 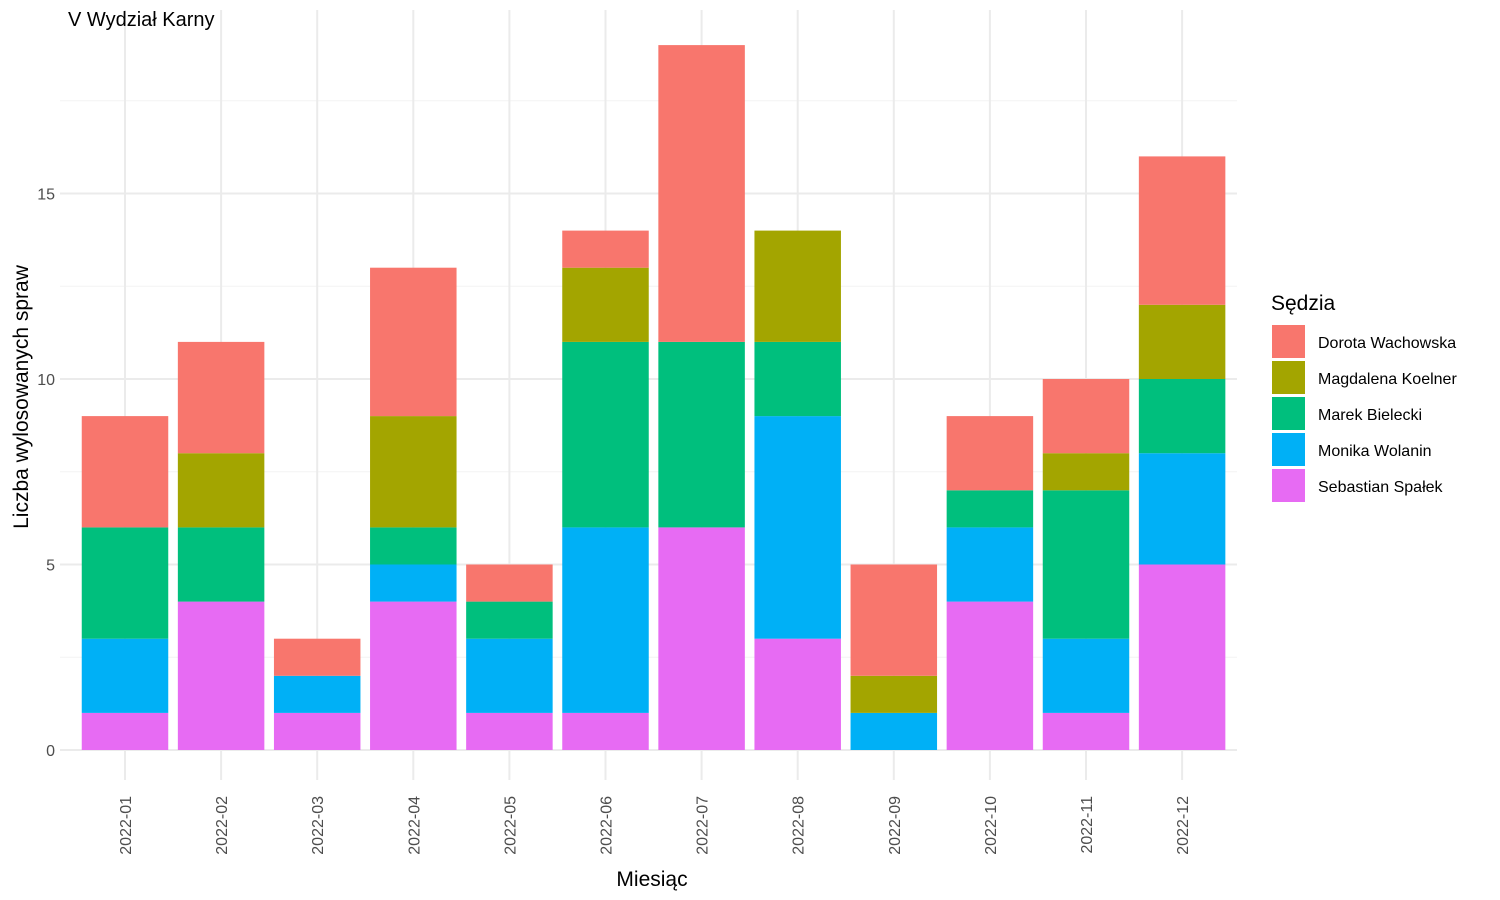 I want to click on x-tick-label: 2022-01, so click(x=126, y=825).